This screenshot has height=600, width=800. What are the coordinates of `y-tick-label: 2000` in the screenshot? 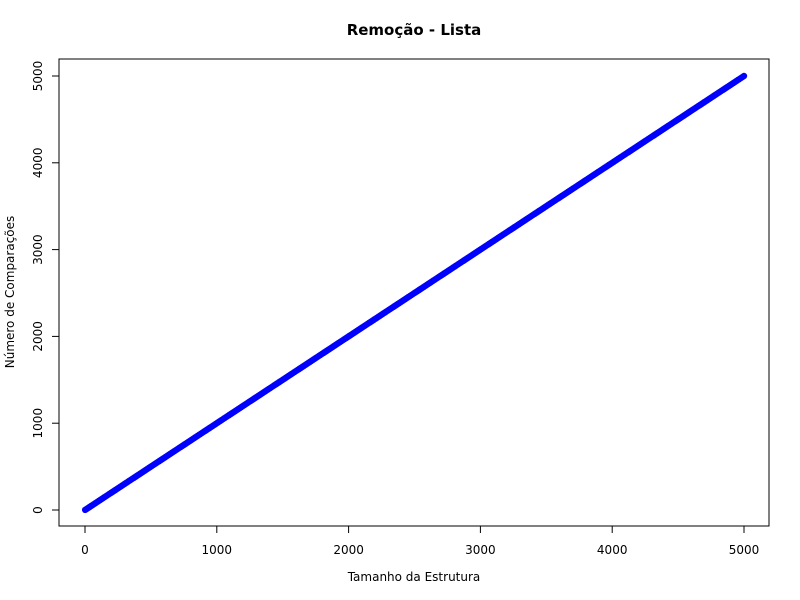 It's located at (38, 336).